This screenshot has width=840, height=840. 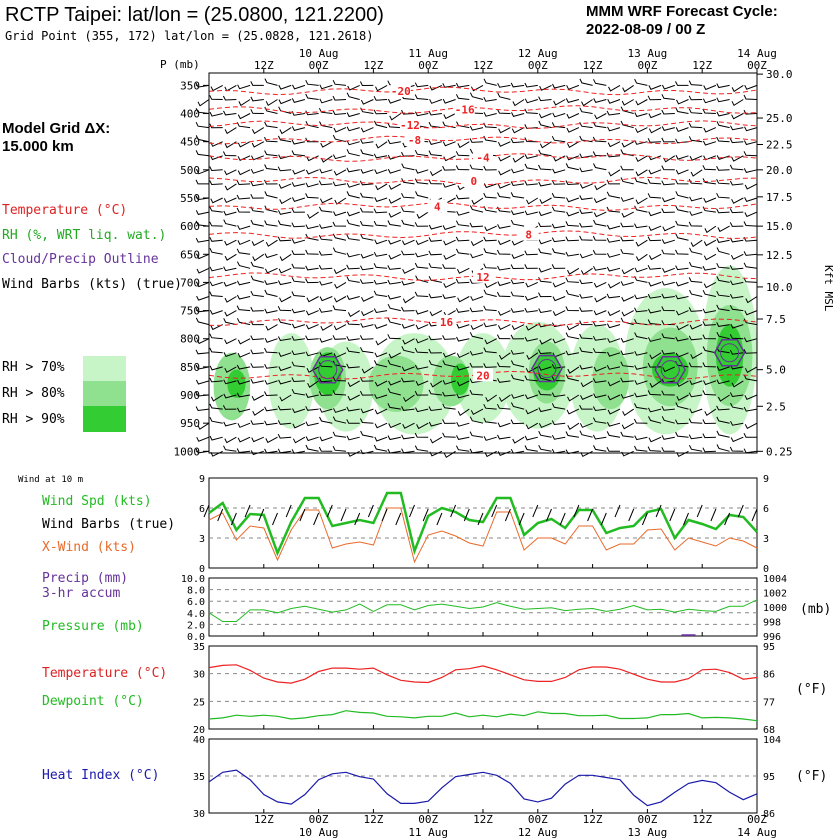 What do you see at coordinates (196, 591) in the screenshot?
I see `precip-y-label: 8.0` at bounding box center [196, 591].